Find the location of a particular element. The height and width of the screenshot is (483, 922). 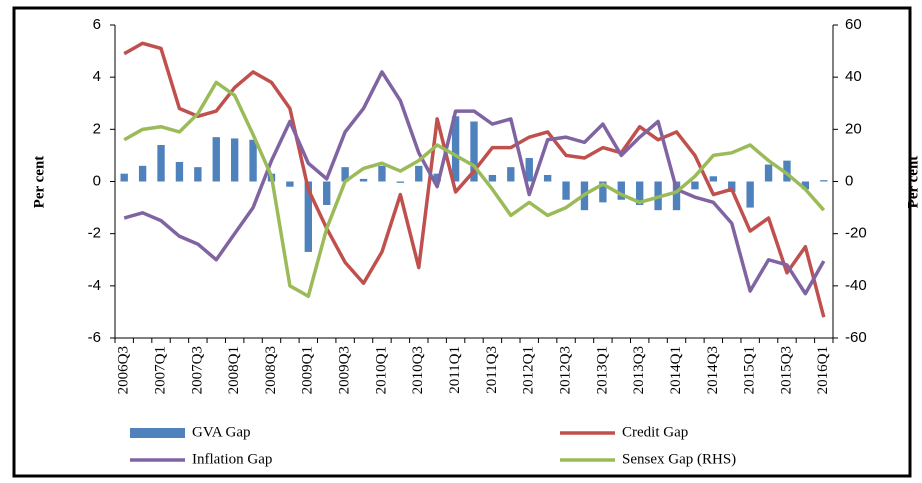

x-tick-label: 2008Q1 is located at coordinates (234, 370).